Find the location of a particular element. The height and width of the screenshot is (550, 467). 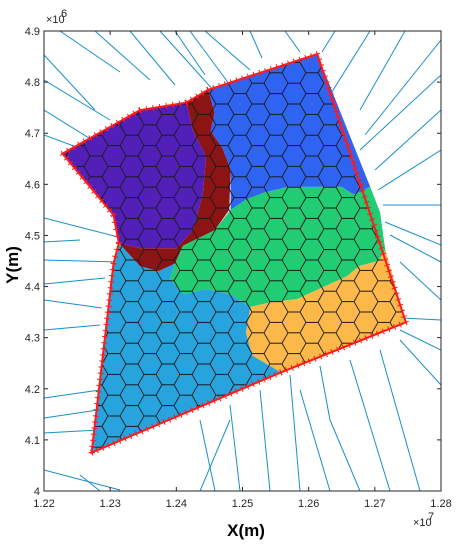

x-tick-label: 1.28 is located at coordinates (440, 504).